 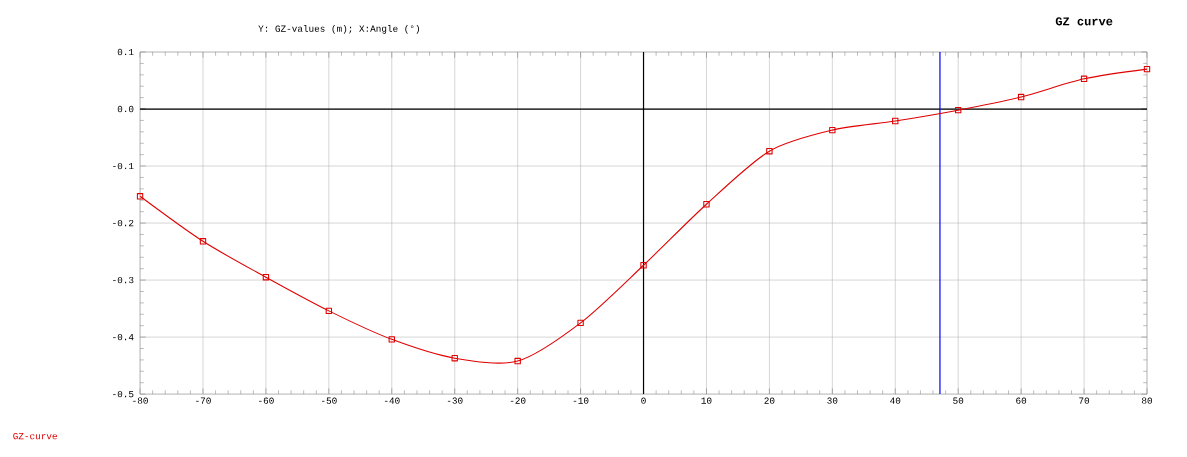 I want to click on x-tick-label: 70, so click(x=1084, y=400).